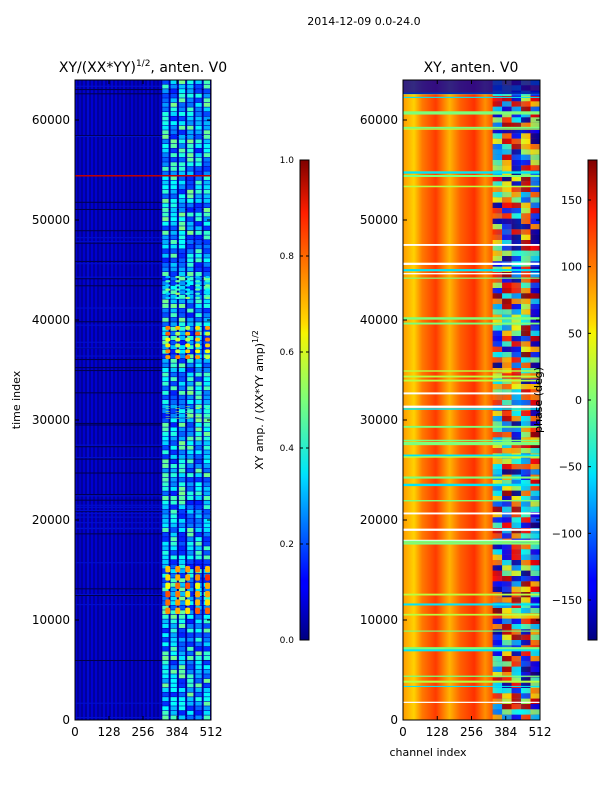 The width and height of the screenshot is (600, 800). I want to click on amplitude-channel-texture, so click(136, 400).